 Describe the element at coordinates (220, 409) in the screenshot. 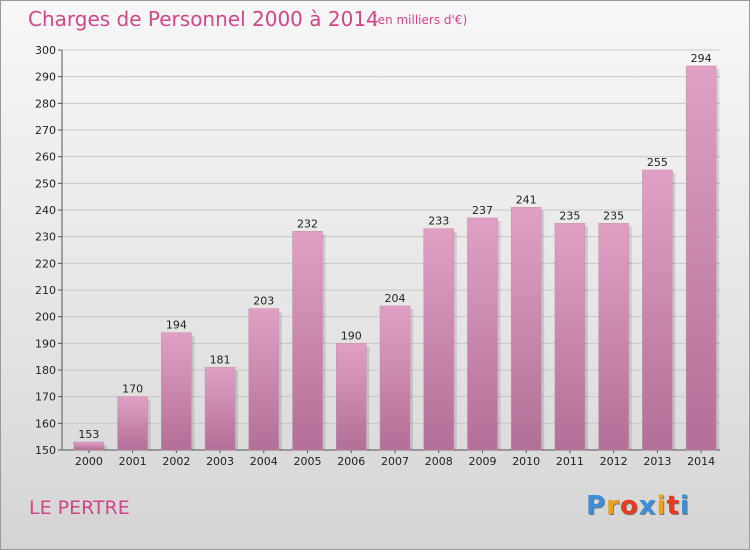

I see `bar-2003` at that location.